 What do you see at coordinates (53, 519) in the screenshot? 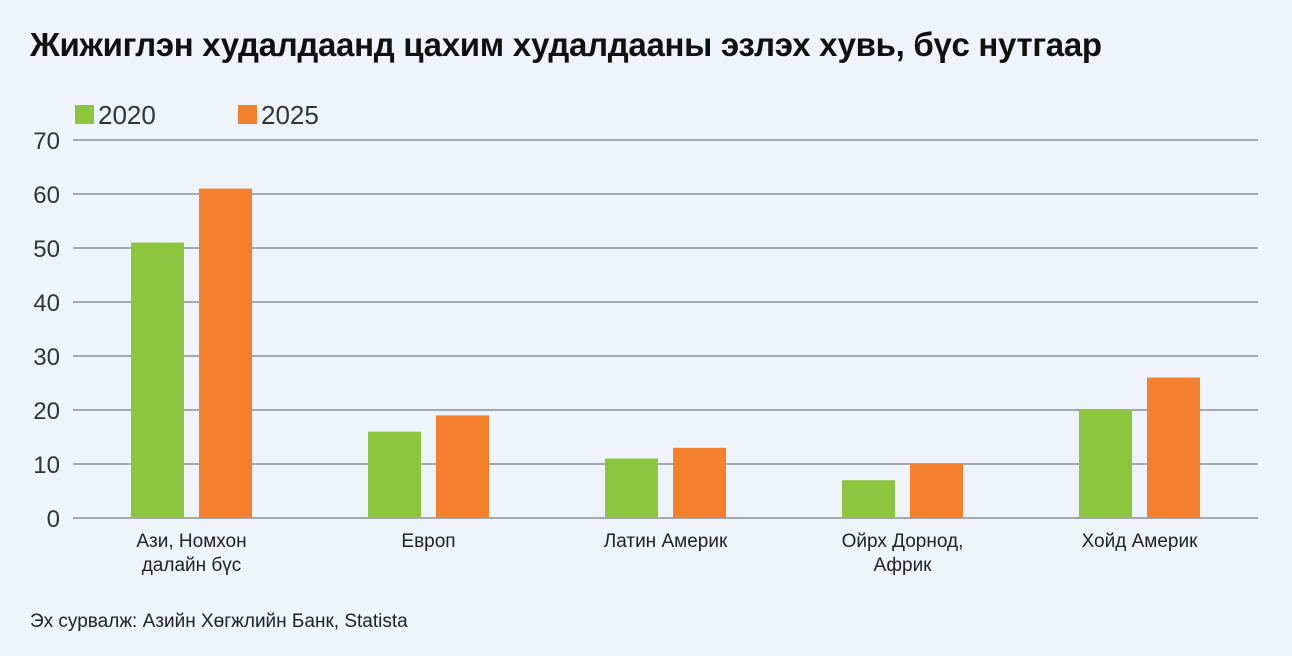
I see `y-tick-label: 0` at bounding box center [53, 519].